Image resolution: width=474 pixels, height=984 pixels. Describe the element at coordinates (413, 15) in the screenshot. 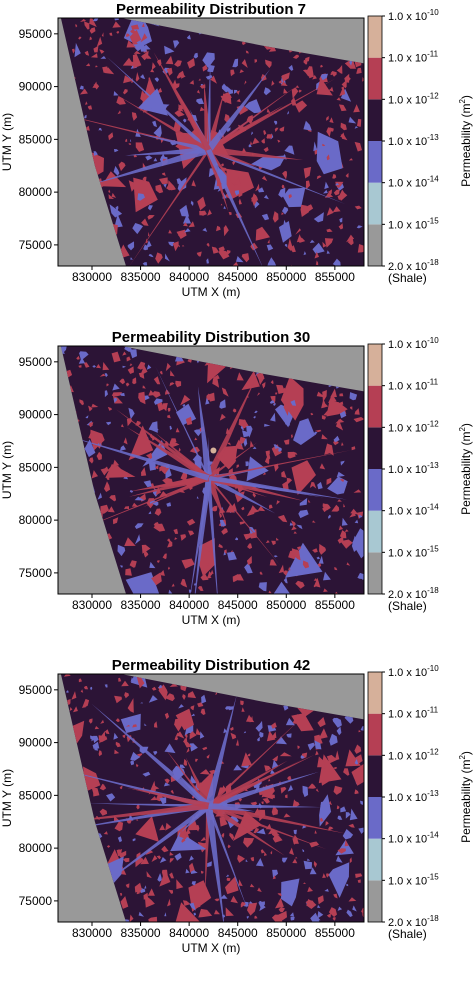

I see `colorbar-tick-label: 1.0 x 10⁻¹⁰` at that location.